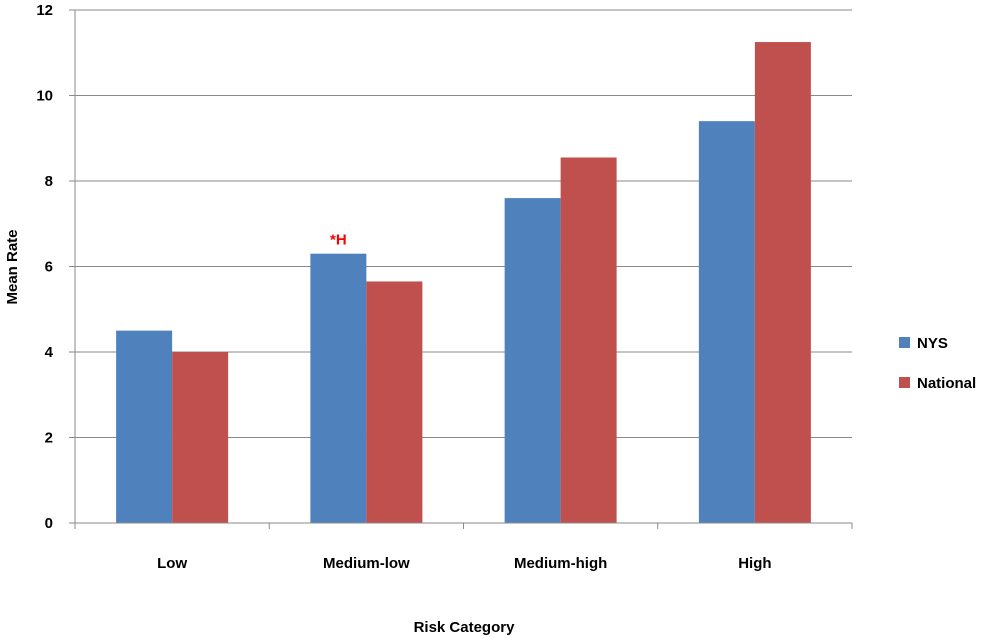 Image resolution: width=993 pixels, height=638 pixels. What do you see at coordinates (932, 343) in the screenshot?
I see `legend-label-nys: NYS` at bounding box center [932, 343].